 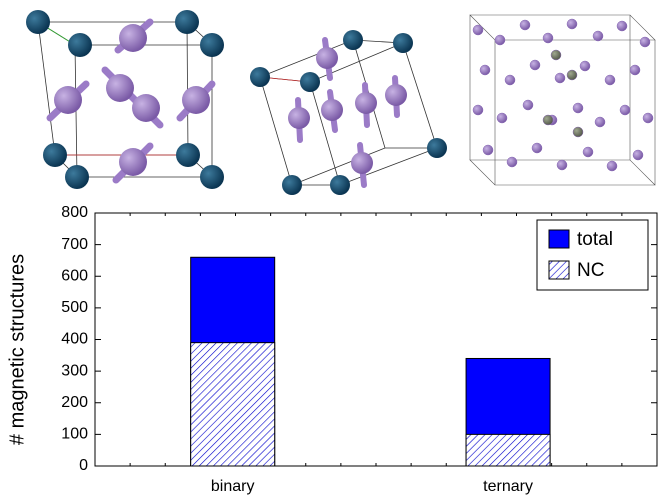 What do you see at coordinates (508, 486) in the screenshot?
I see `x-tick-label: ternary` at bounding box center [508, 486].